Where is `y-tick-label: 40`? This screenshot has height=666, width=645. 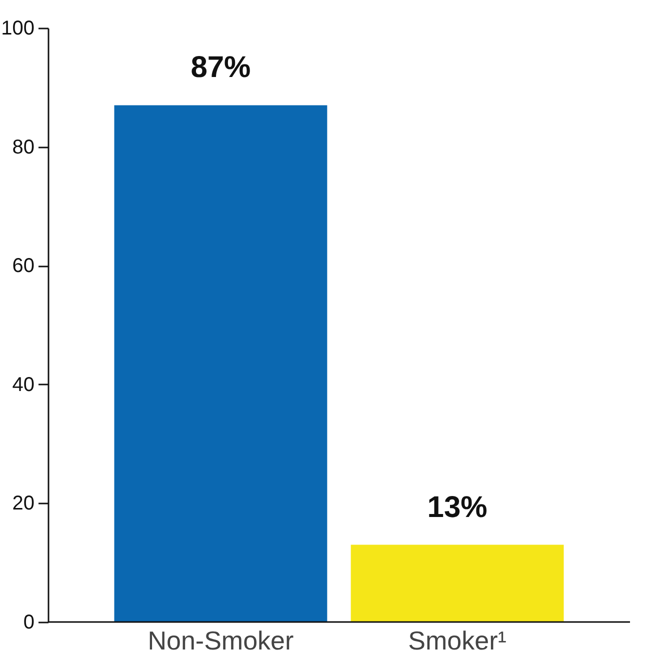 y-tick-label: 40 is located at coordinates (23, 385).